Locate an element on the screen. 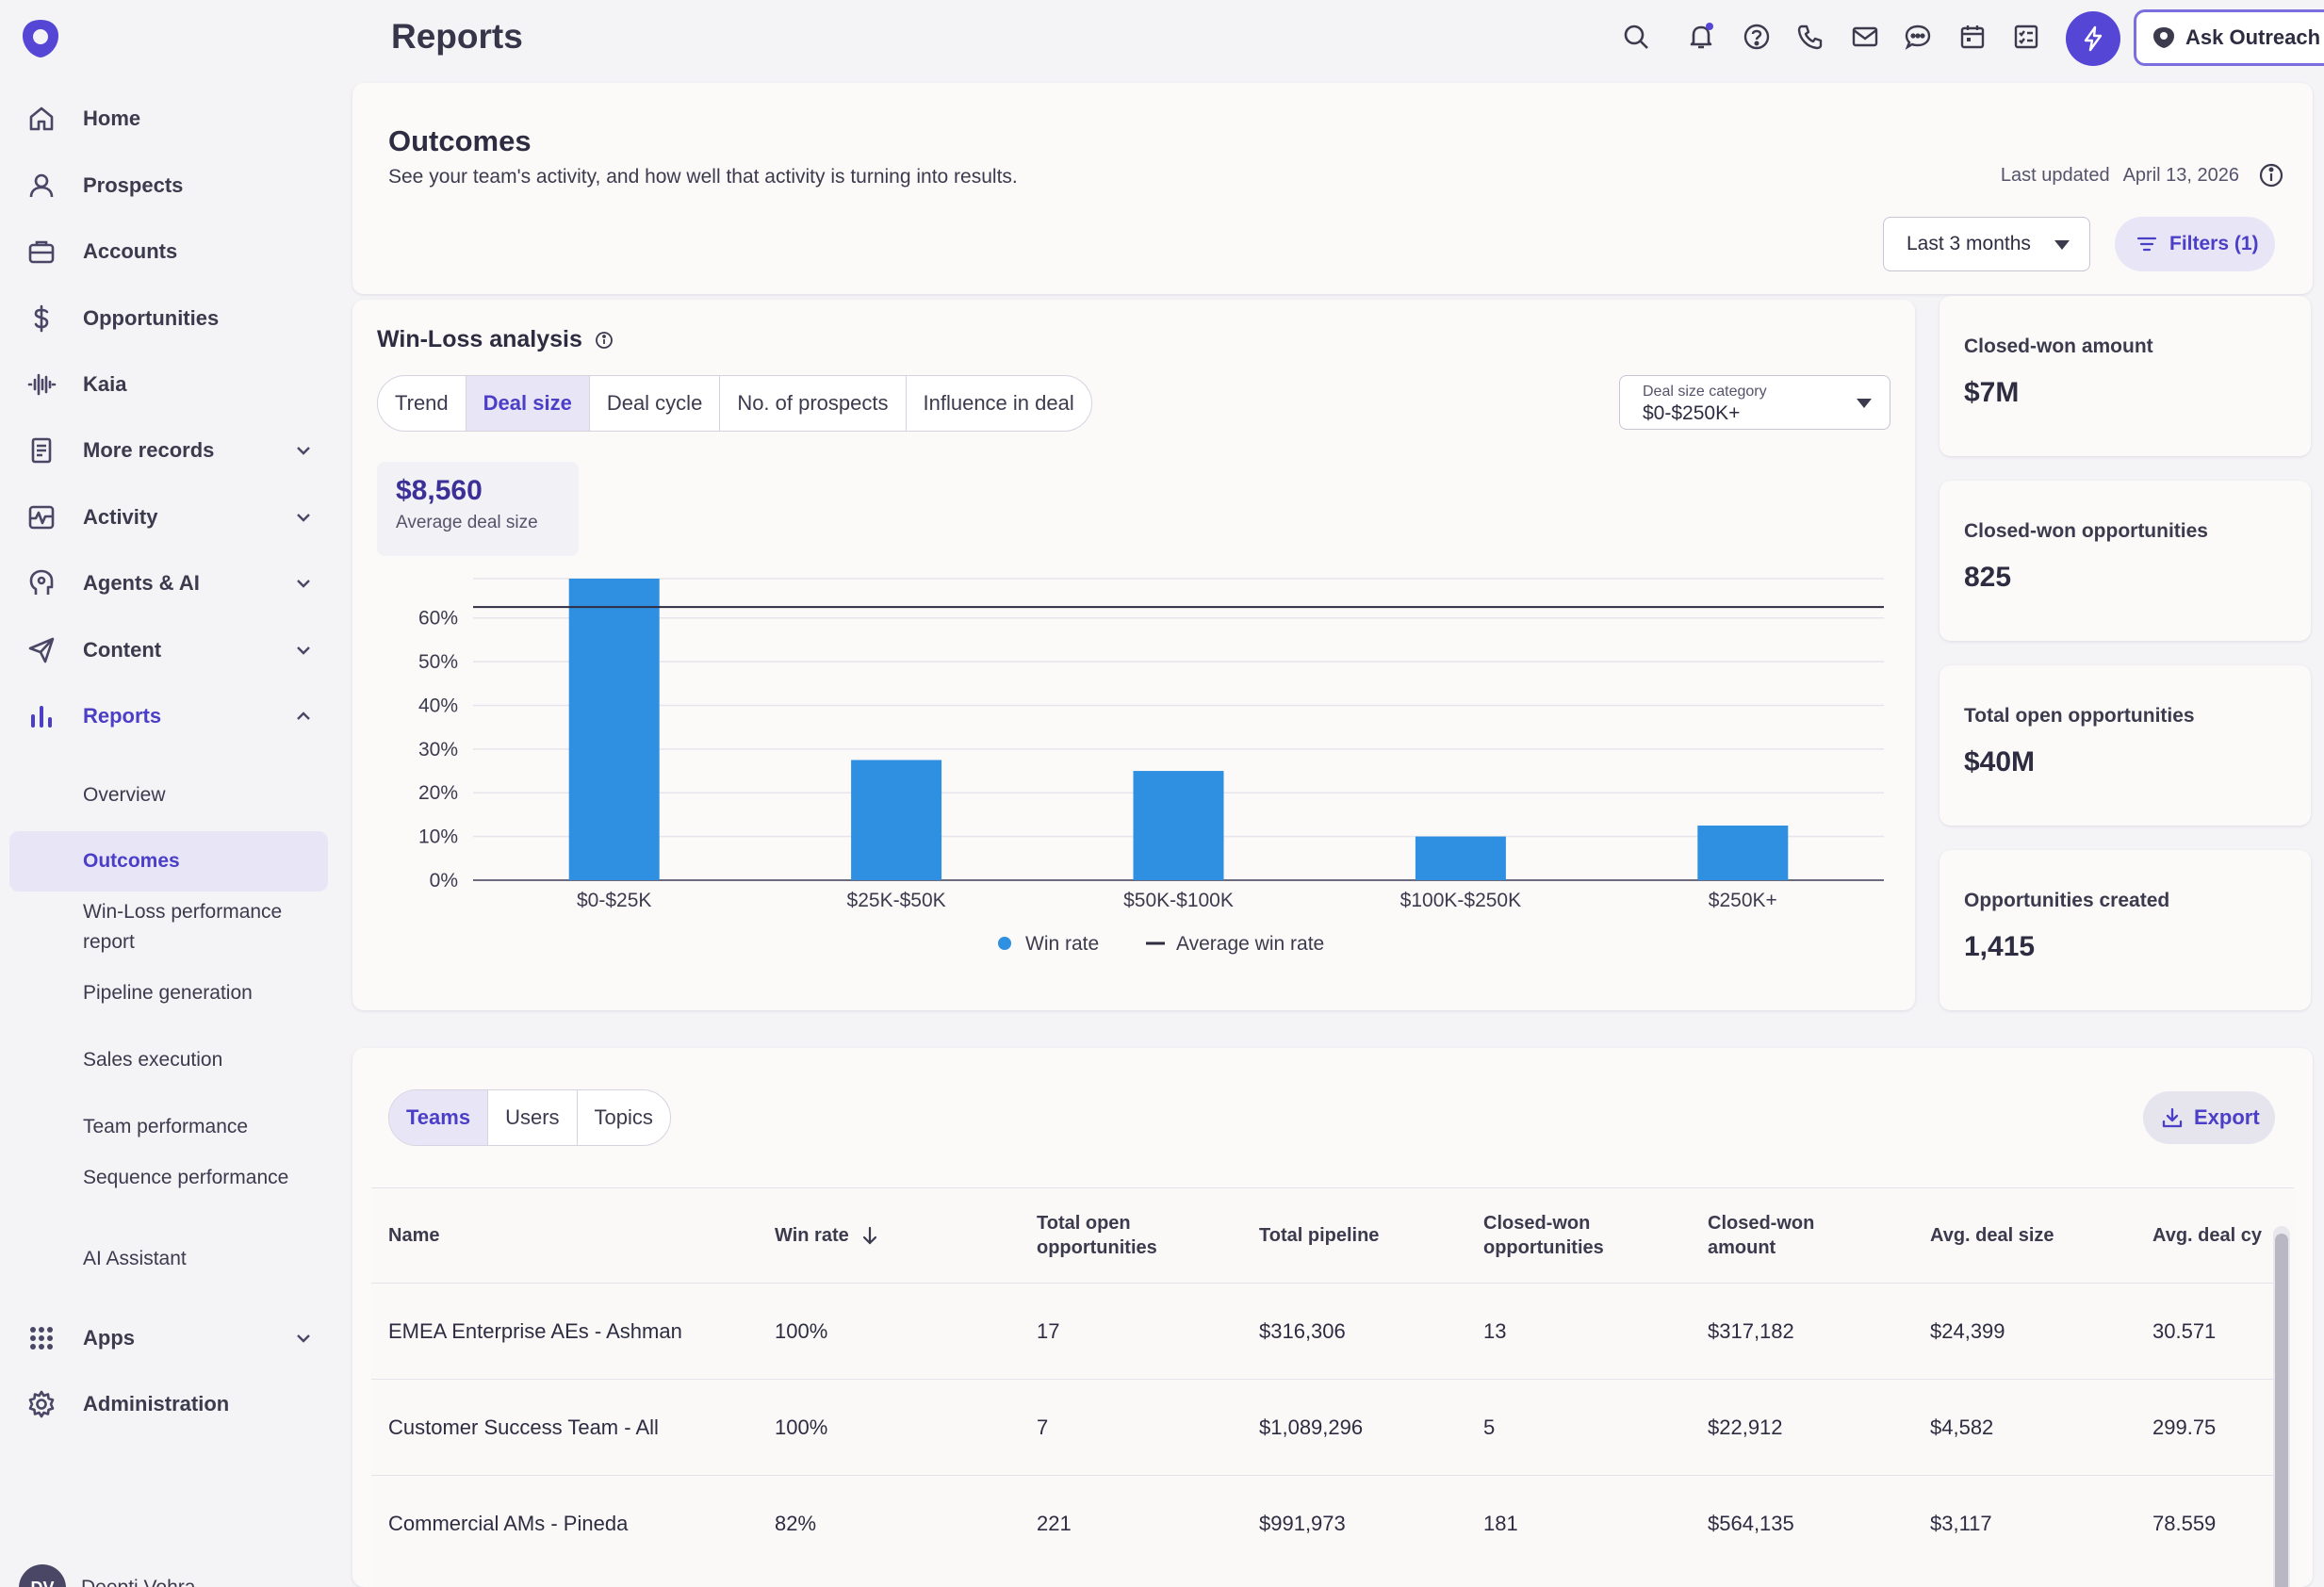 This screenshot has height=1587, width=2324. stat-label: Total open opportunities is located at coordinates (2079, 716).